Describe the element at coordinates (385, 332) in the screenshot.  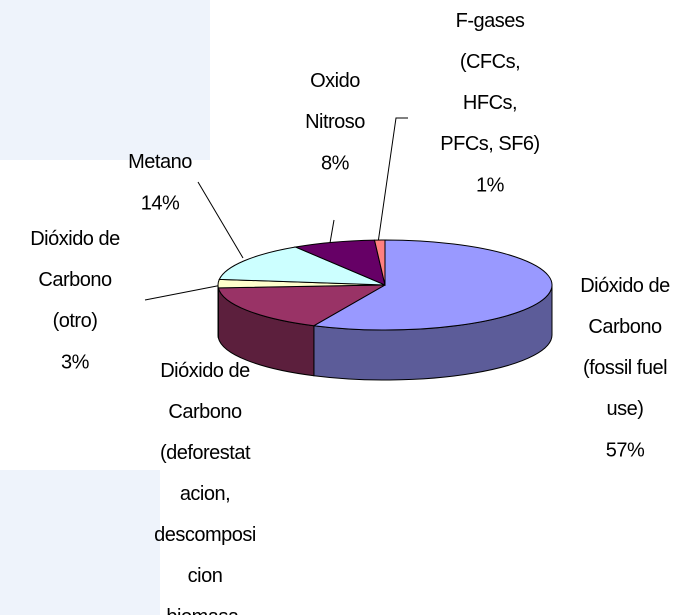
I see `pie-sides` at that location.